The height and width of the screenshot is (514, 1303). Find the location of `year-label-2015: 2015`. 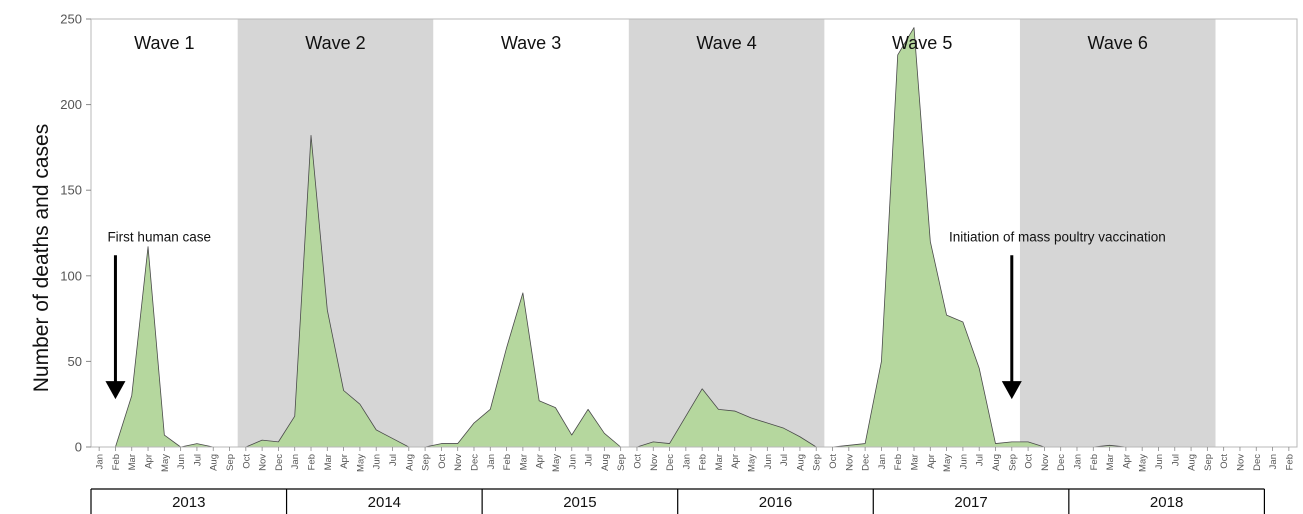

year-label-2015: 2015 is located at coordinates (579, 502).